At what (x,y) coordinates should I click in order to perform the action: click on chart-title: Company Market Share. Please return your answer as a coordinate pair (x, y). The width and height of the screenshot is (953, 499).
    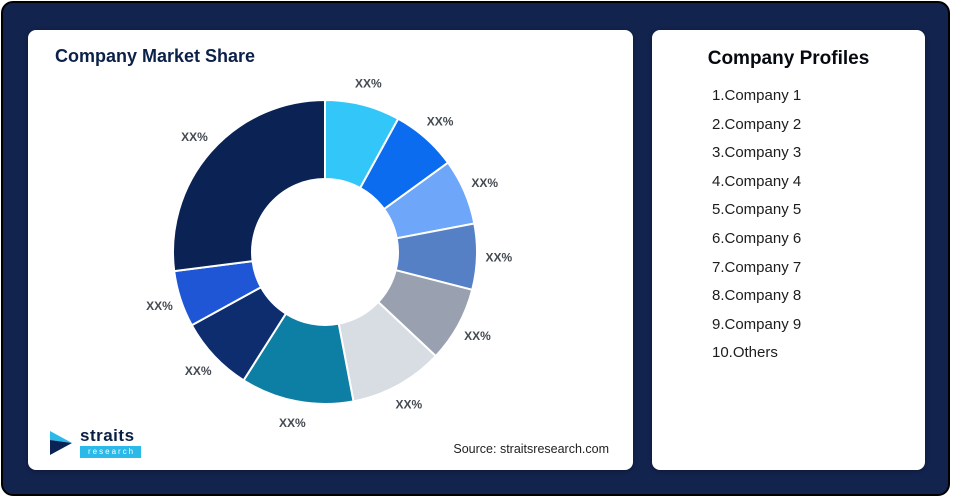
    Looking at the image, I should click on (155, 56).